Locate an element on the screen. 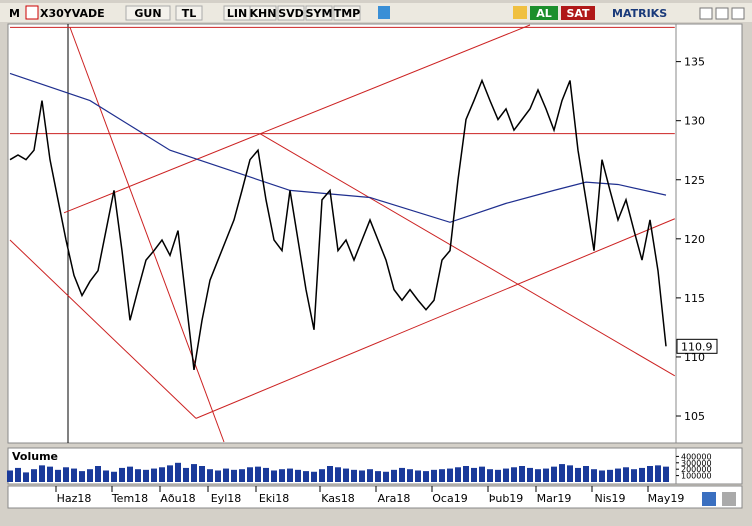  x-tick-label: Eki18 is located at coordinates (274, 498).